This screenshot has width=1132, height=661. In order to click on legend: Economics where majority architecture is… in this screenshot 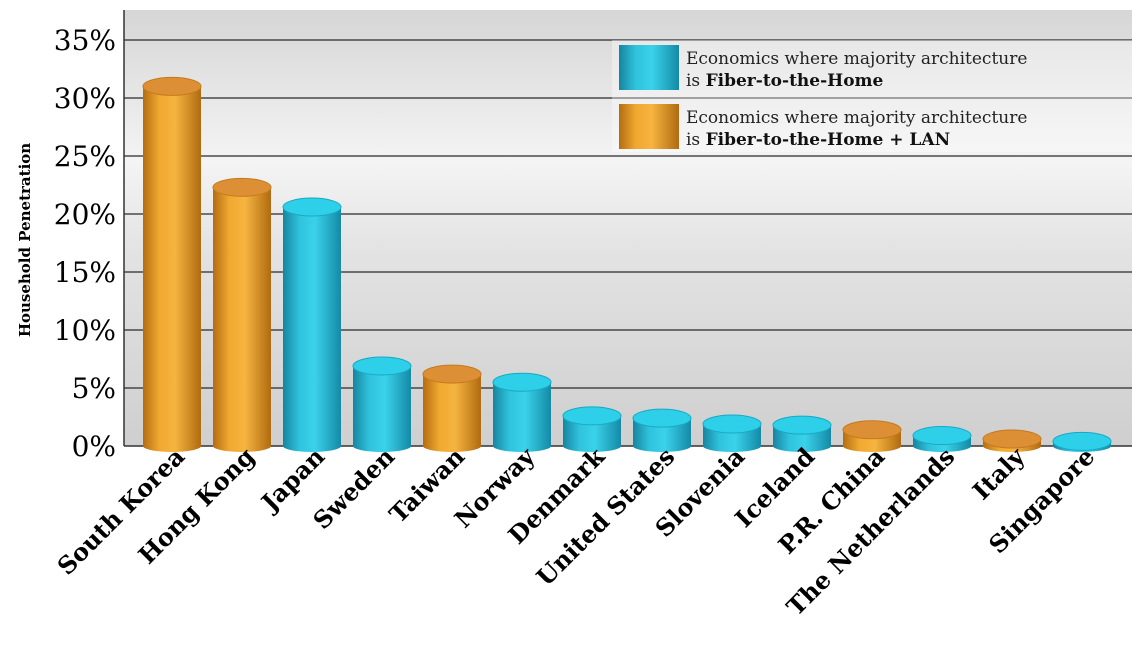, I will do `click(872, 96)`.